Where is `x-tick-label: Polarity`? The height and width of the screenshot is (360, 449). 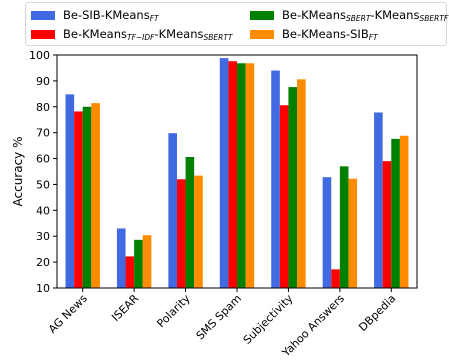 x-tick-label: Polarity is located at coordinates (173, 311).